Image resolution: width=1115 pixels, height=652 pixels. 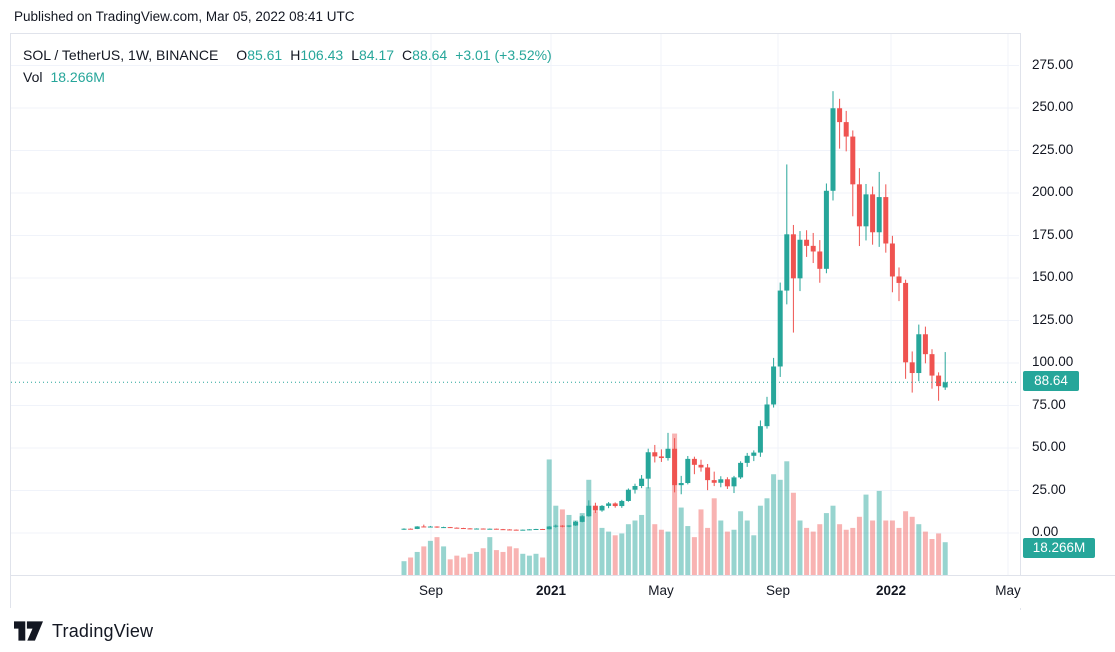 What do you see at coordinates (1053, 361) in the screenshot?
I see `price-tick-label: 100.00` at bounding box center [1053, 361].